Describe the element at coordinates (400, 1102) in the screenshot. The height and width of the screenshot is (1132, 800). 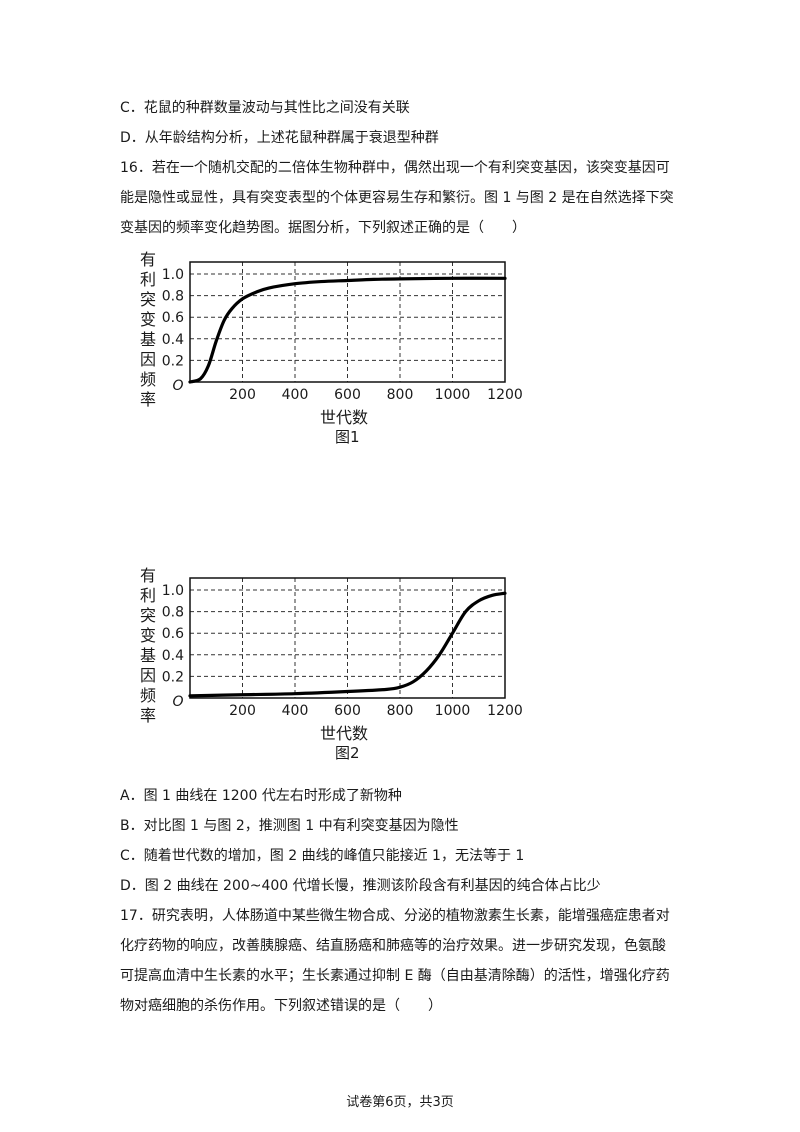
I see `page-footer: 试卷第6页，共3页` at that location.